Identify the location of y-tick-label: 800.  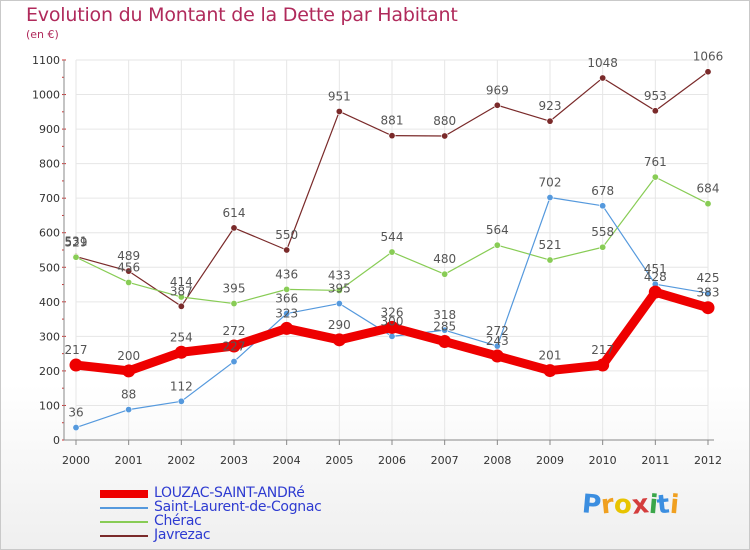
(49, 164).